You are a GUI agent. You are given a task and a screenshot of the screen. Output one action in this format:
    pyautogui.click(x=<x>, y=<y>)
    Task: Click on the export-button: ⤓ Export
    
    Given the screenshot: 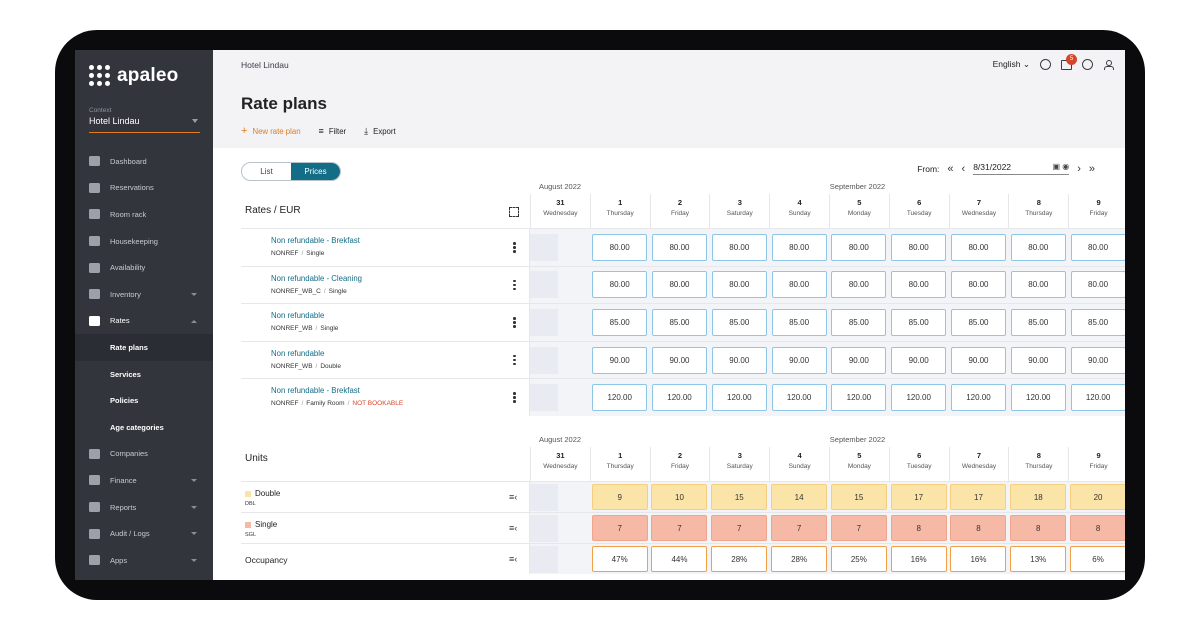 What is the action you would take?
    pyautogui.click(x=380, y=130)
    